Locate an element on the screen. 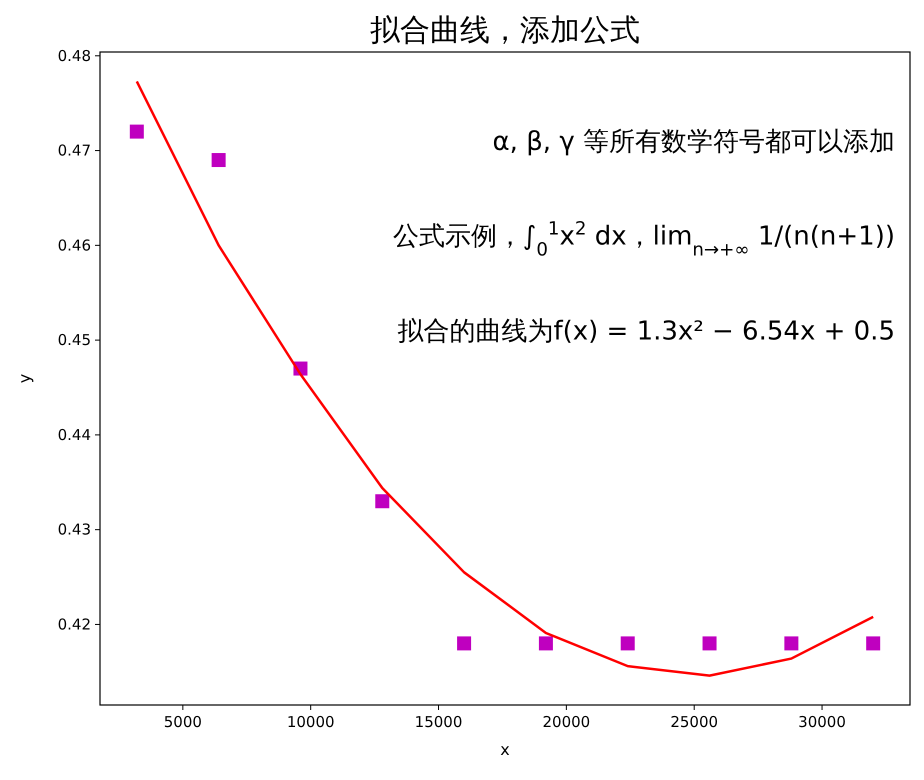 The height and width of the screenshot is (780, 924). x-tick-label: 30000 is located at coordinates (822, 722).